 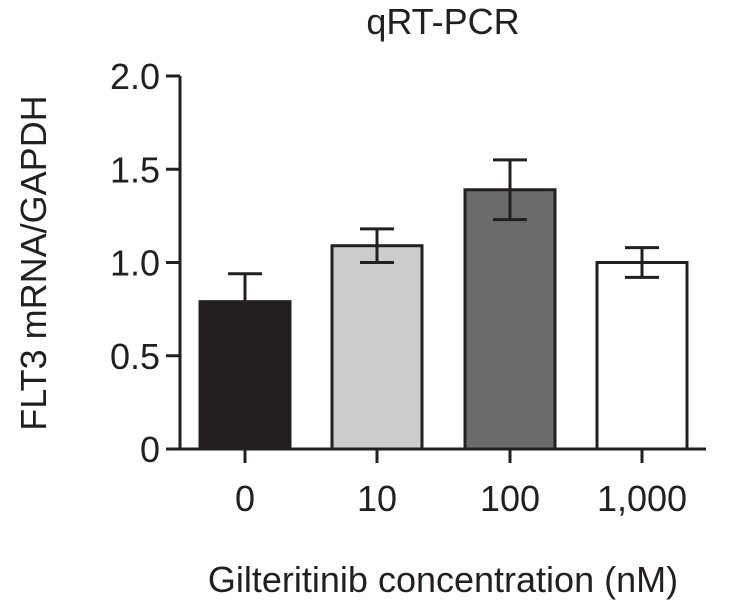 What do you see at coordinates (245, 498) in the screenshot?
I see `x-tick-label: 0` at bounding box center [245, 498].